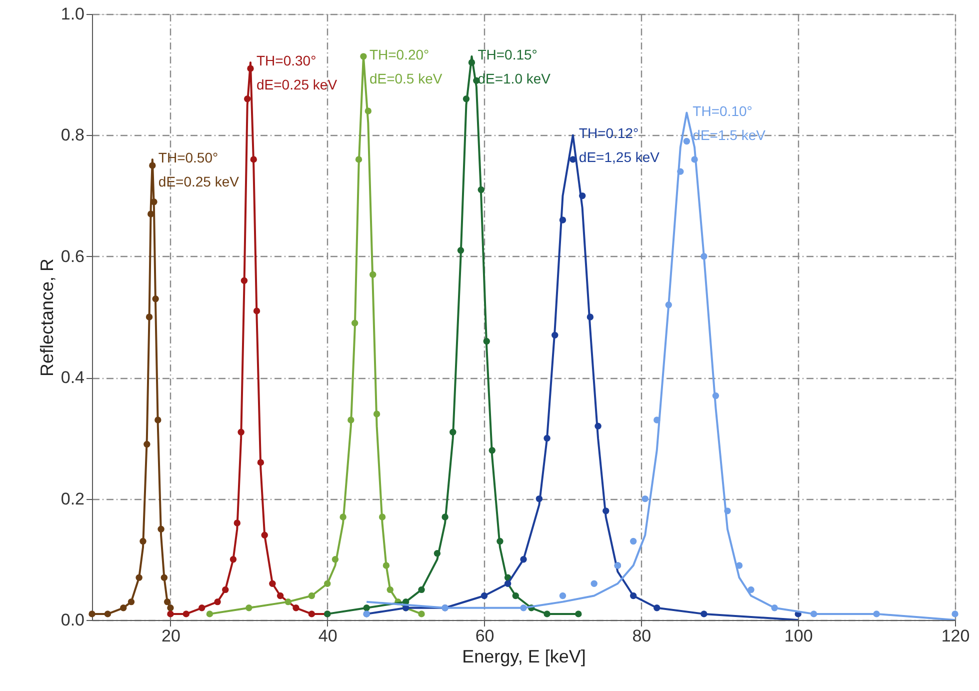  I want to click on series-label: TH=0.10° dE=1.5 keV, so click(729, 122).